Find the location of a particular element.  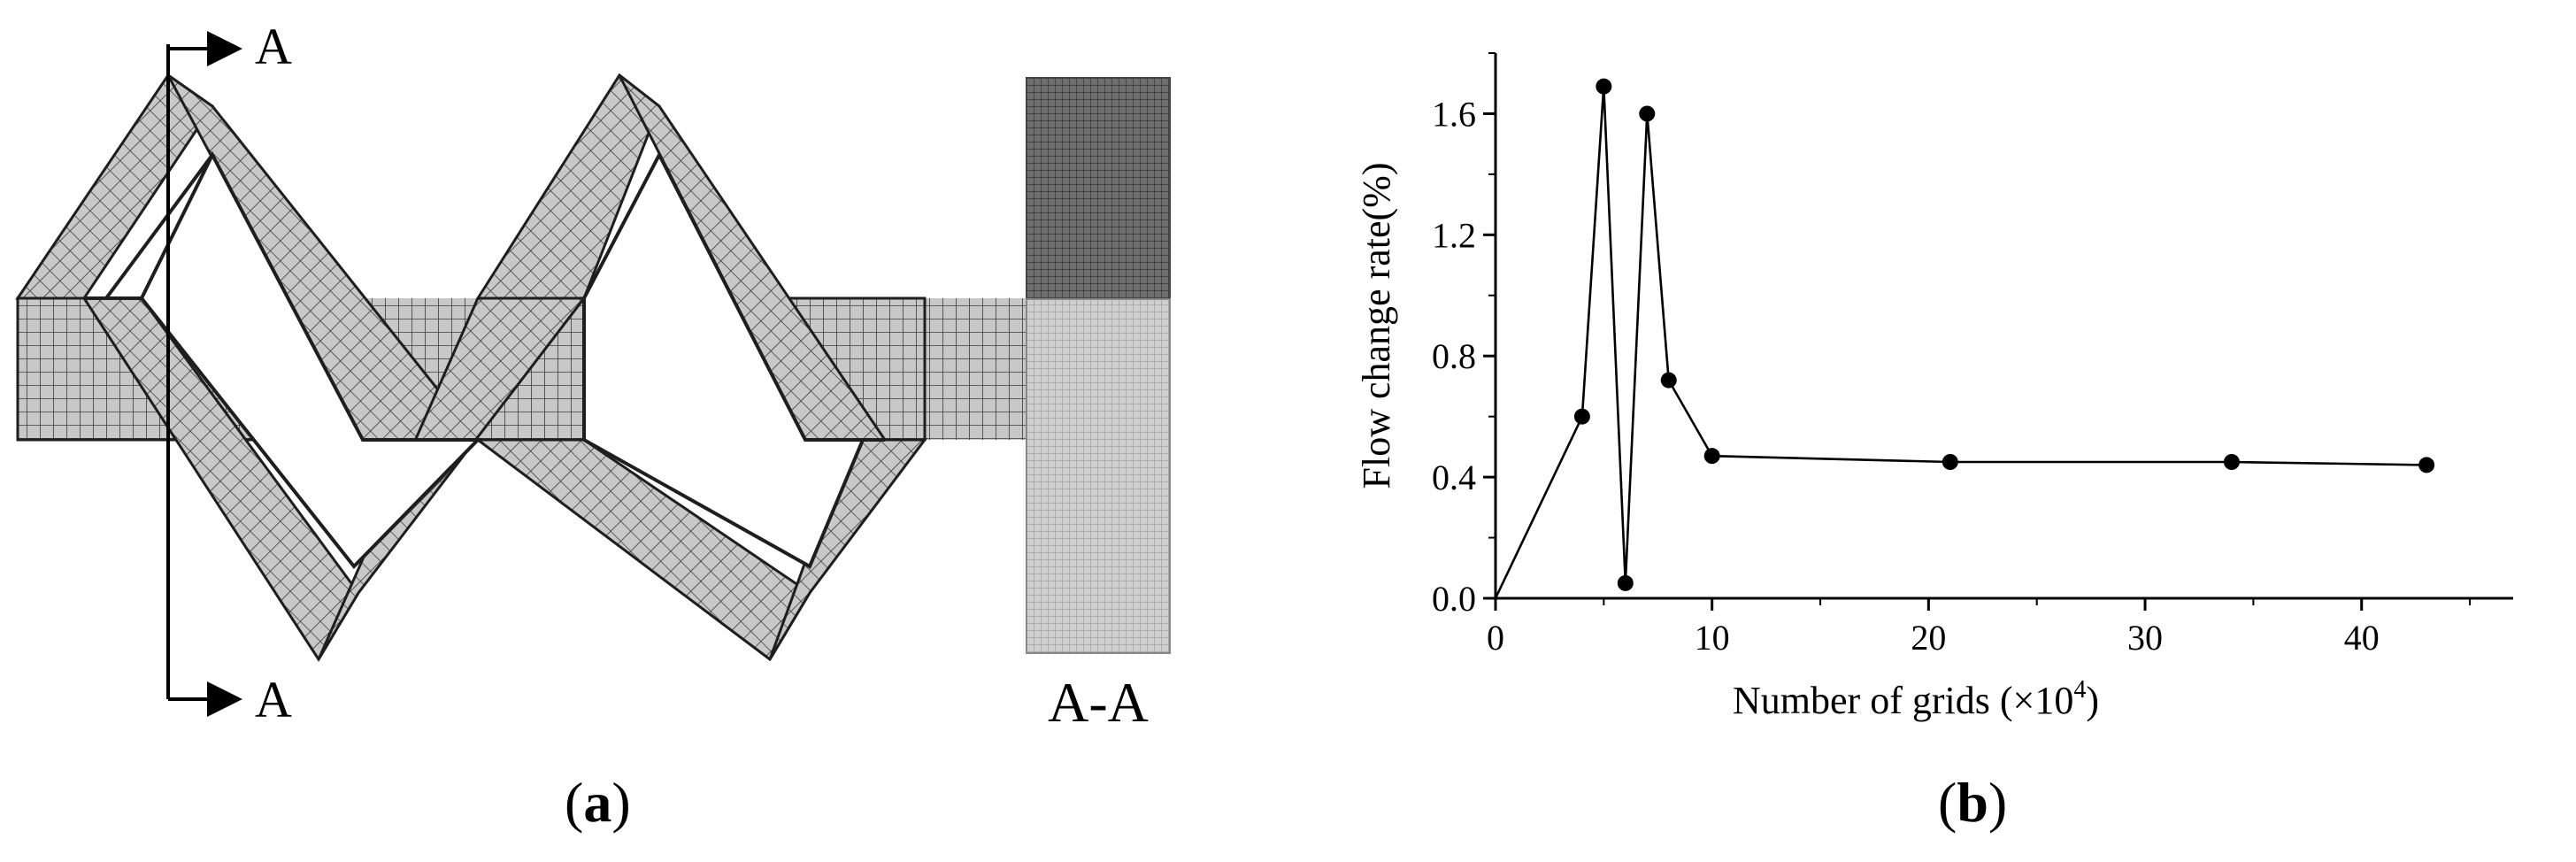

y-tick-label: 0.4 is located at coordinates (1454, 477).